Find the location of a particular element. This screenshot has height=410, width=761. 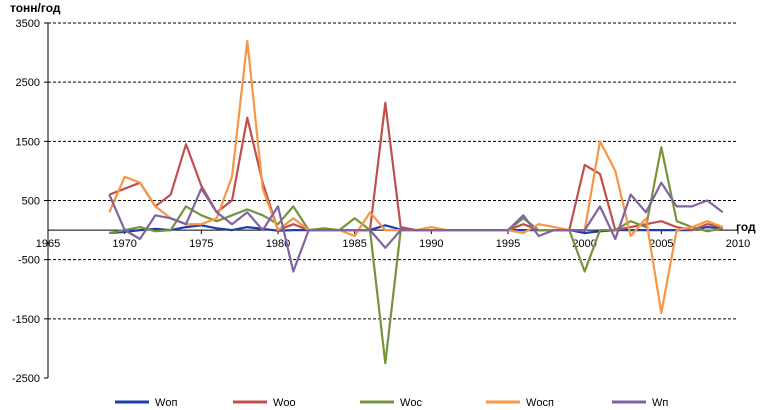

legend-label: Wос is located at coordinates (411, 403).